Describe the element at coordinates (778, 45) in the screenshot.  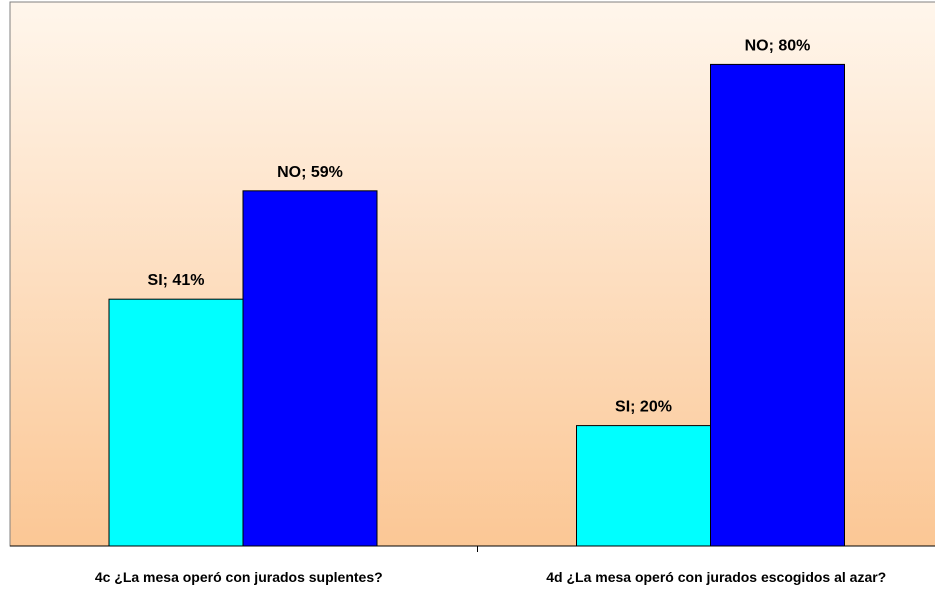
I see `data-label-no-2: NO; 80%` at that location.